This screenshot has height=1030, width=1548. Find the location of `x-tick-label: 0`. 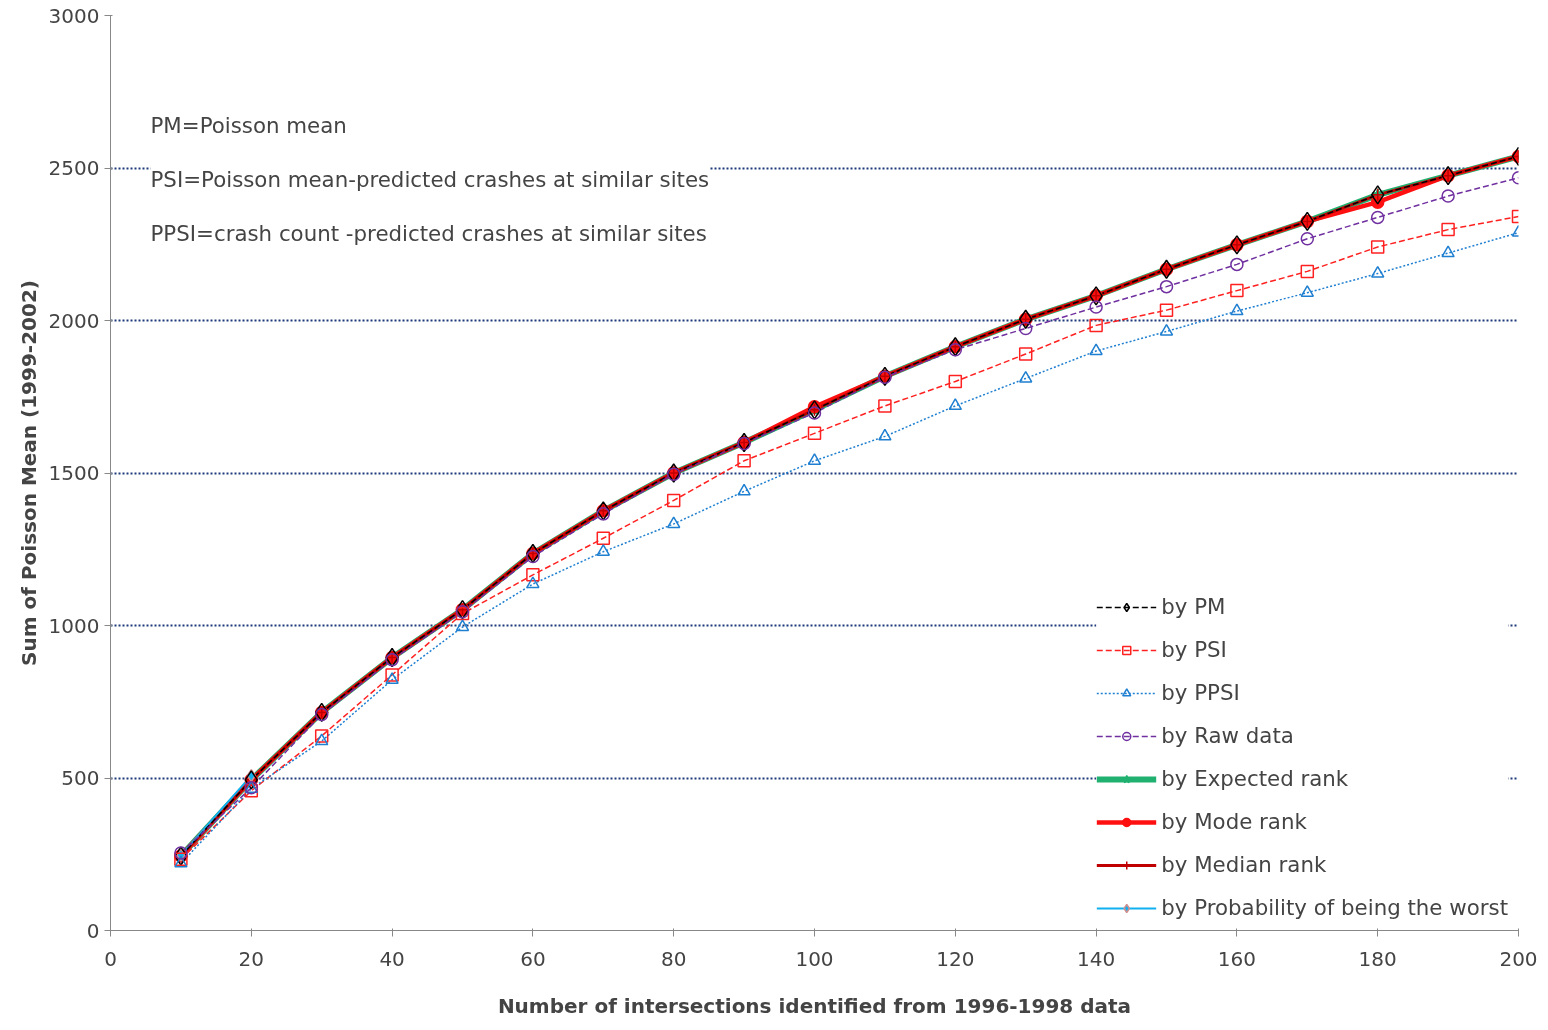

x-tick-label: 0 is located at coordinates (110, 958).